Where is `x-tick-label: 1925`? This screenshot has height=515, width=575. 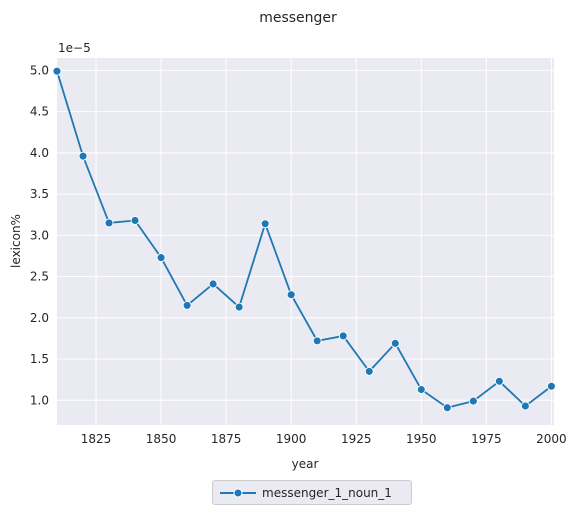
x-tick-label: 1925 is located at coordinates (356, 439).